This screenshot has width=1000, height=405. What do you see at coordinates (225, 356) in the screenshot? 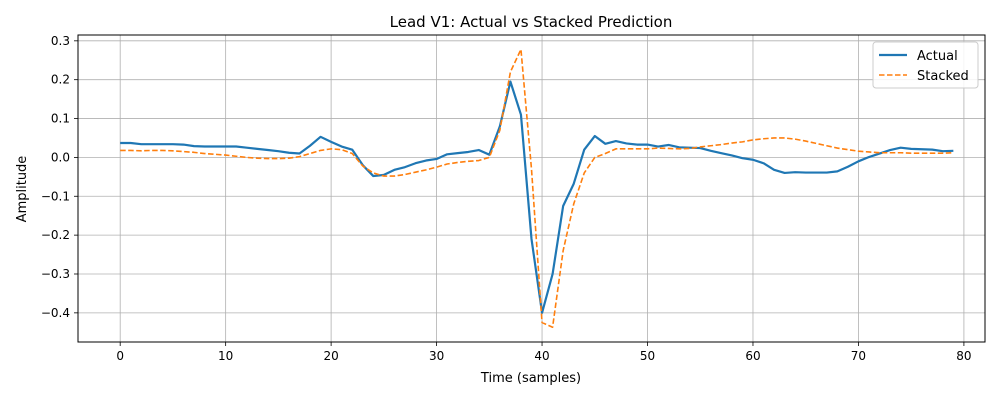
I see `x-tick-label: 10` at bounding box center [225, 356].